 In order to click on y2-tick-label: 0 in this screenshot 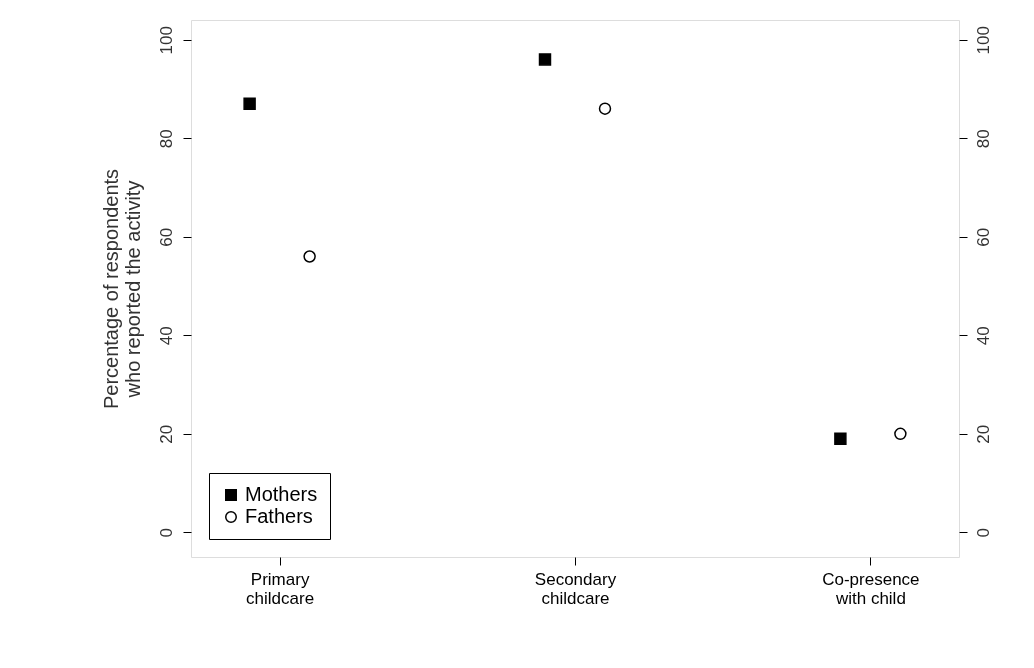, I will do `click(983, 533)`.